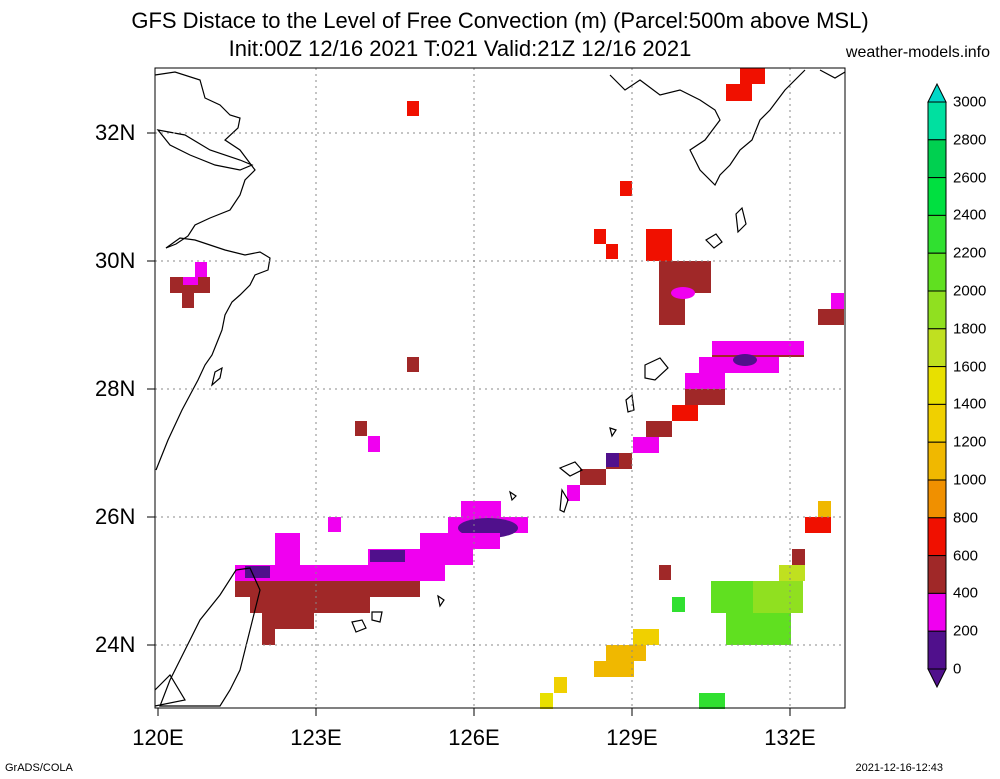  What do you see at coordinates (970, 178) in the screenshot?
I see `colorbar-label: 2600` at bounding box center [970, 178].